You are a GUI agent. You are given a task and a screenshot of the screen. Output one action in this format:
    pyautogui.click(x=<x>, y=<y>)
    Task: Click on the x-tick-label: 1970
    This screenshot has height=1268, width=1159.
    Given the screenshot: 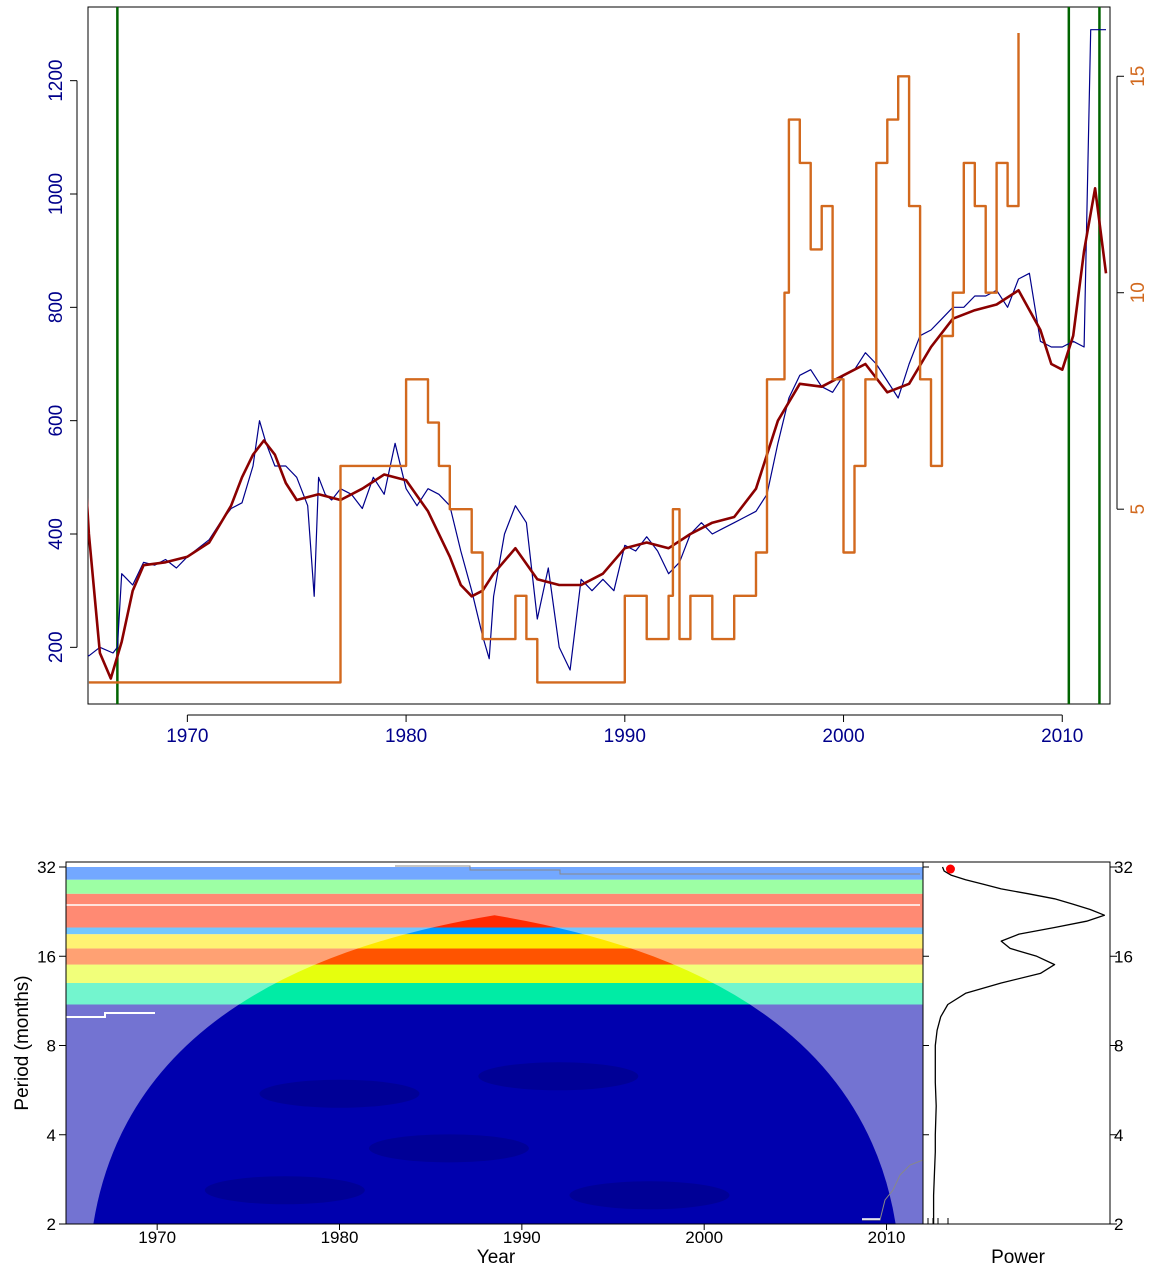 What is the action you would take?
    pyautogui.click(x=187, y=736)
    